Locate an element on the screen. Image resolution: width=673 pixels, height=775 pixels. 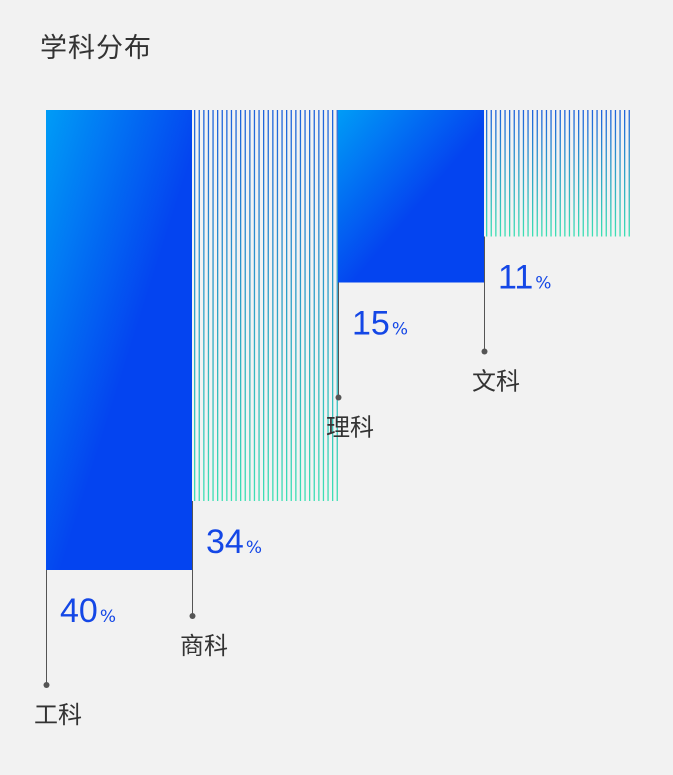
value-label-2: 34% is located at coordinates (234, 542).